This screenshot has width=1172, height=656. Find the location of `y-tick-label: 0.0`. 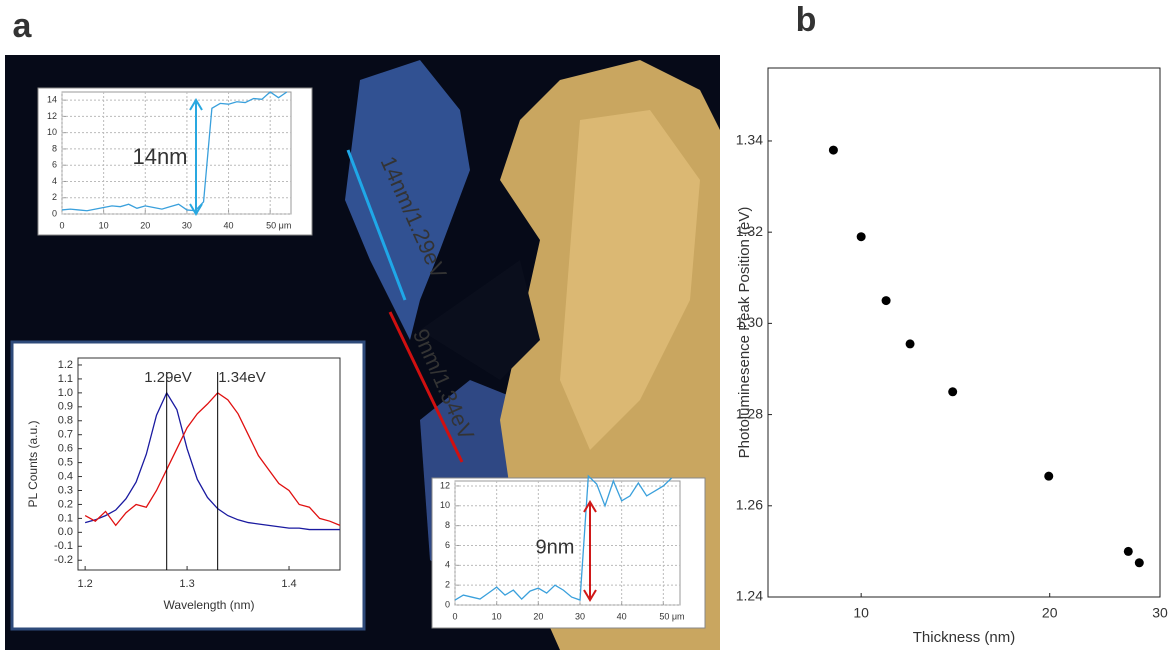

y-tick-label: 0.0 is located at coordinates (65, 532).